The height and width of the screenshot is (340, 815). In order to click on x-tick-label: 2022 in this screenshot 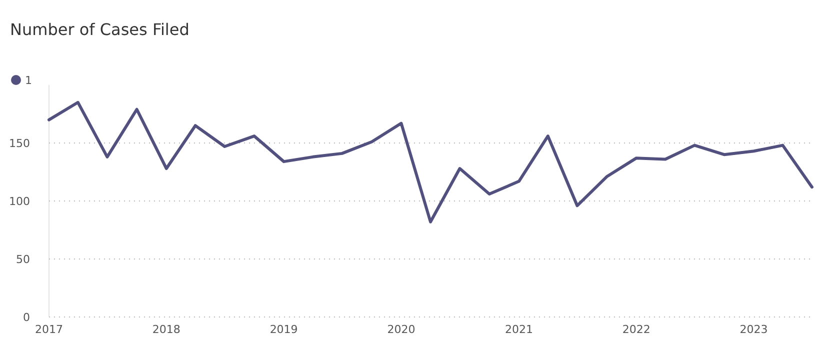, I will do `click(636, 329)`.